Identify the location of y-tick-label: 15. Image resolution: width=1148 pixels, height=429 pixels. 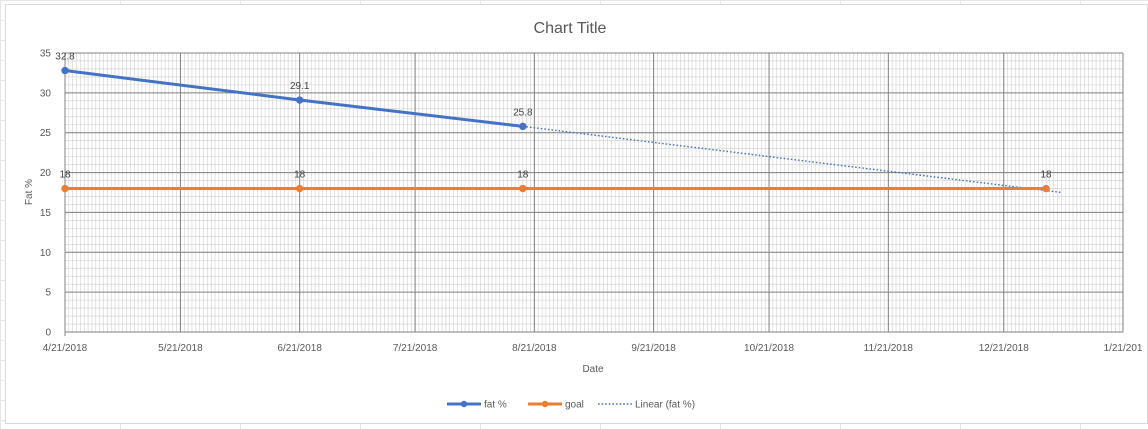
(46, 213).